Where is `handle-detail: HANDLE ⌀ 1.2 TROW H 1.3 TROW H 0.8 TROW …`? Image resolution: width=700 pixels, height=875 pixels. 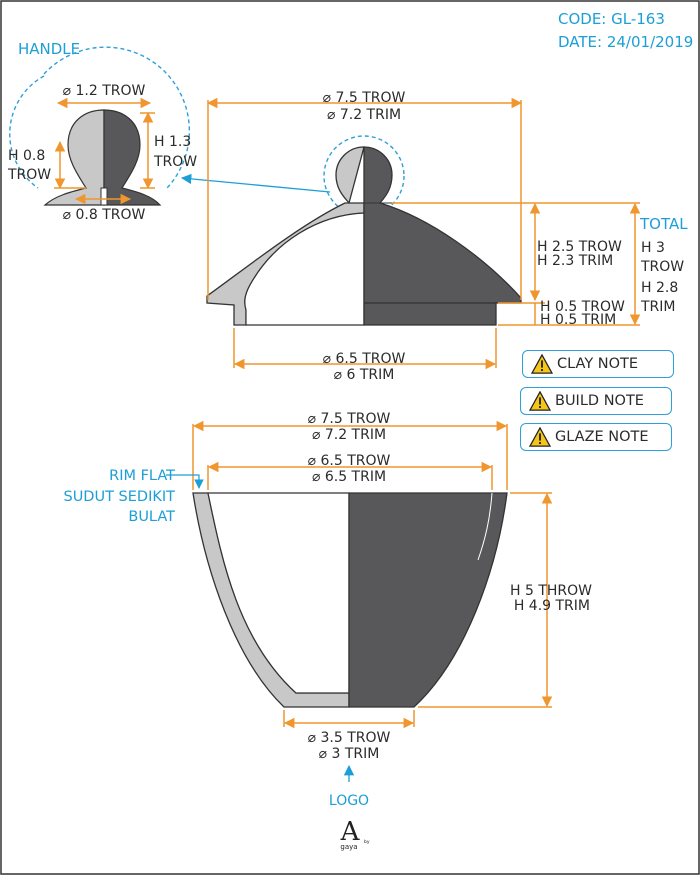
handle-detail: HANDLE ⌀ 1.2 TROW H 1.3 TROW H 0.8 TROW … is located at coordinates (102, 131).